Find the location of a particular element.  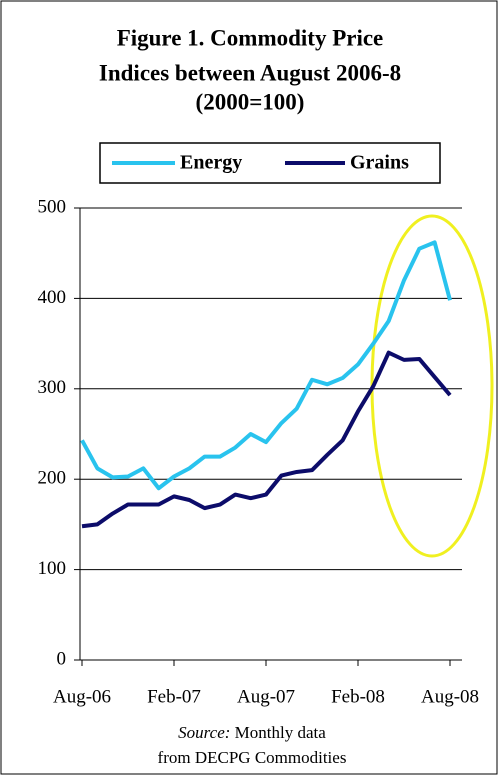

y-tick-label: 300 is located at coordinates (52, 387).